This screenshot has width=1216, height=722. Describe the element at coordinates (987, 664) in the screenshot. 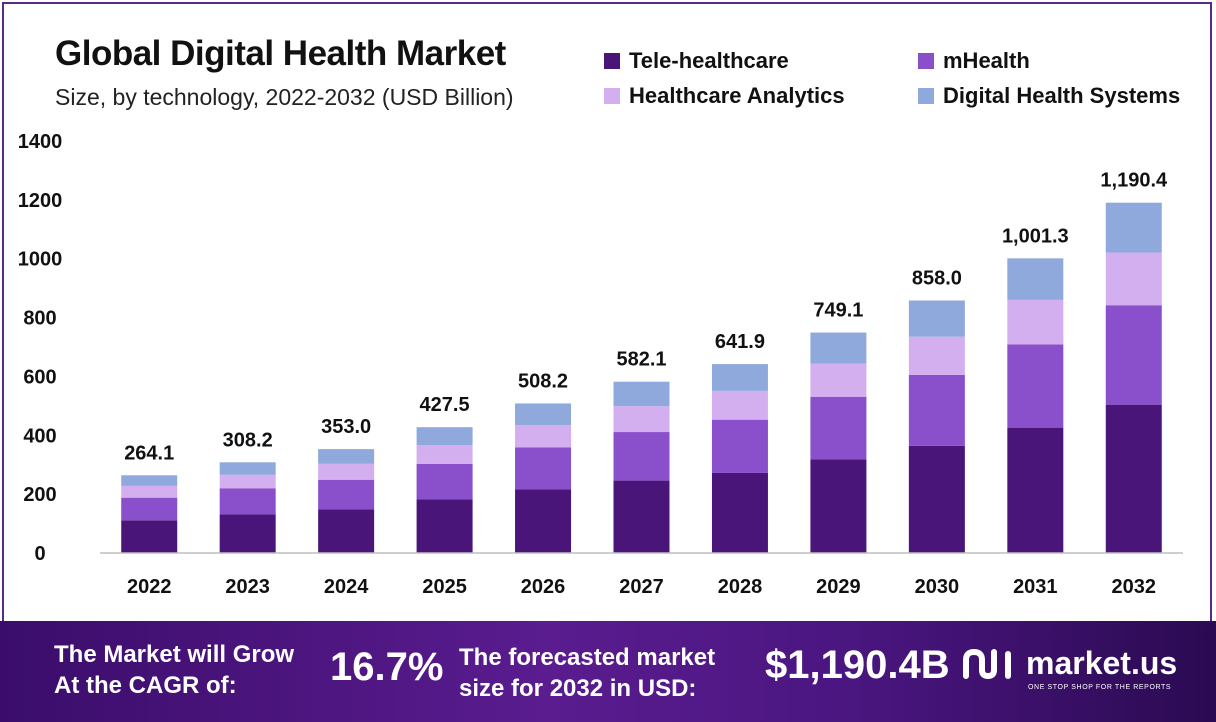

I see `market-us-logo-icon` at that location.